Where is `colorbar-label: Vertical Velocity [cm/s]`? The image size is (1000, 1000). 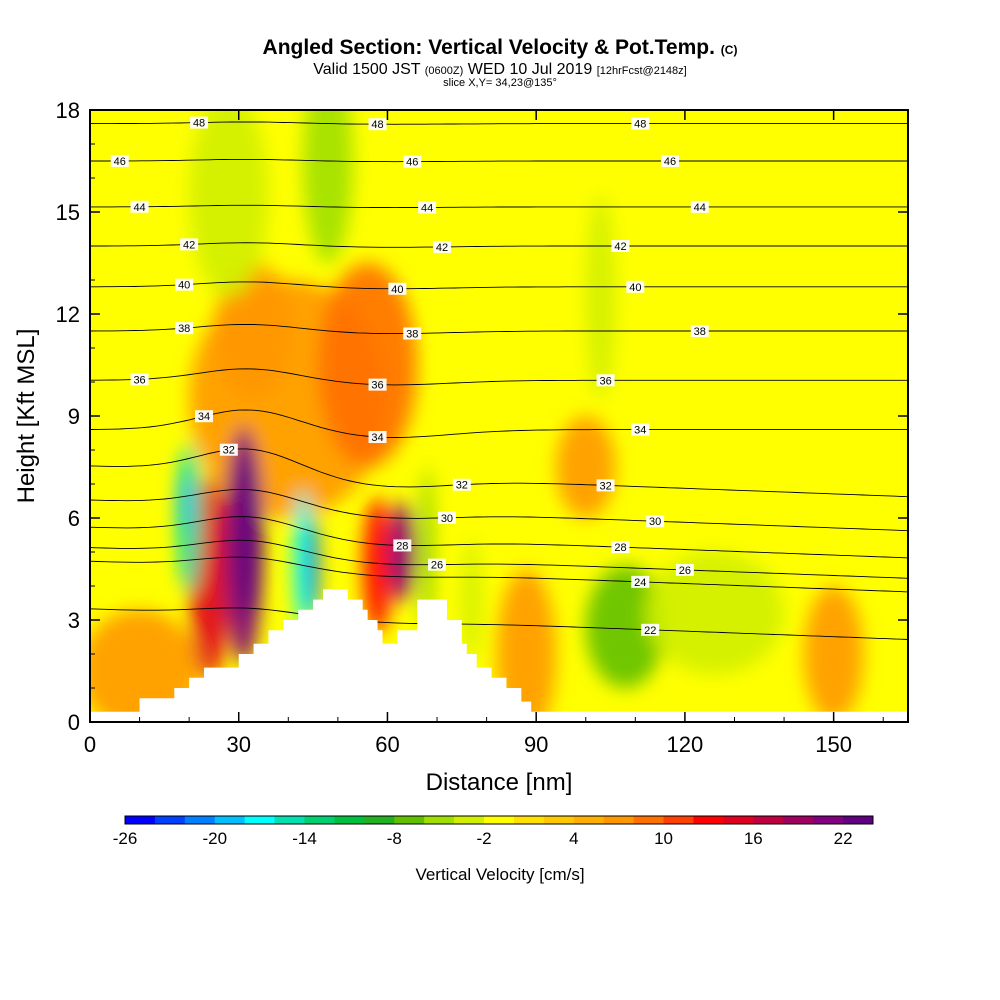
colorbar-label: Vertical Velocity [cm/s] is located at coordinates (499, 874).